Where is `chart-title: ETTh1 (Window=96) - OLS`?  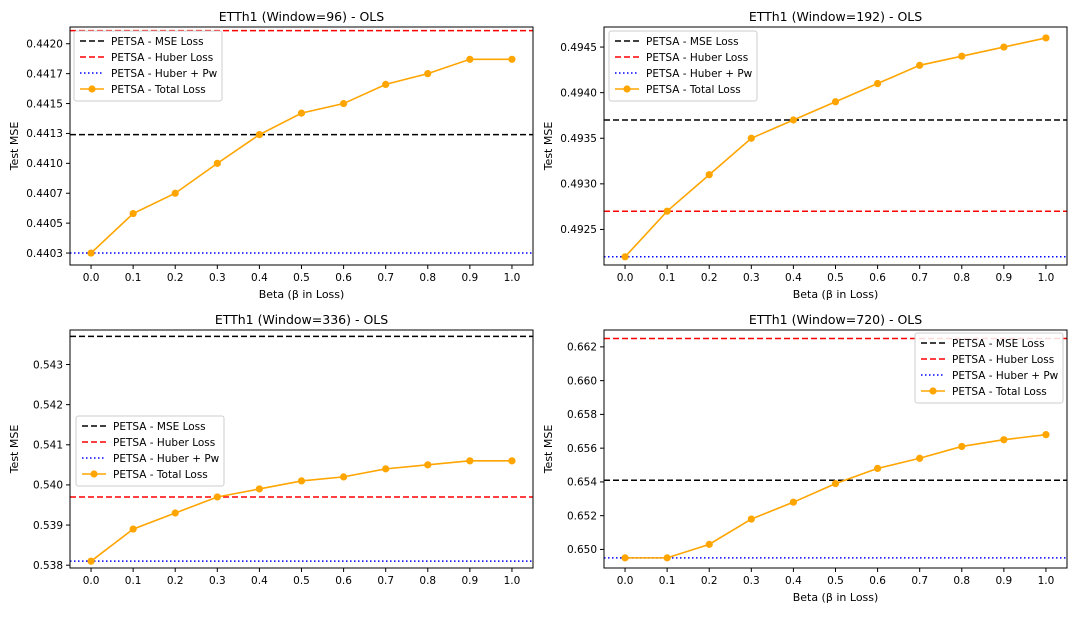 chart-title: ETTh1 (Window=96) - OLS is located at coordinates (301, 16).